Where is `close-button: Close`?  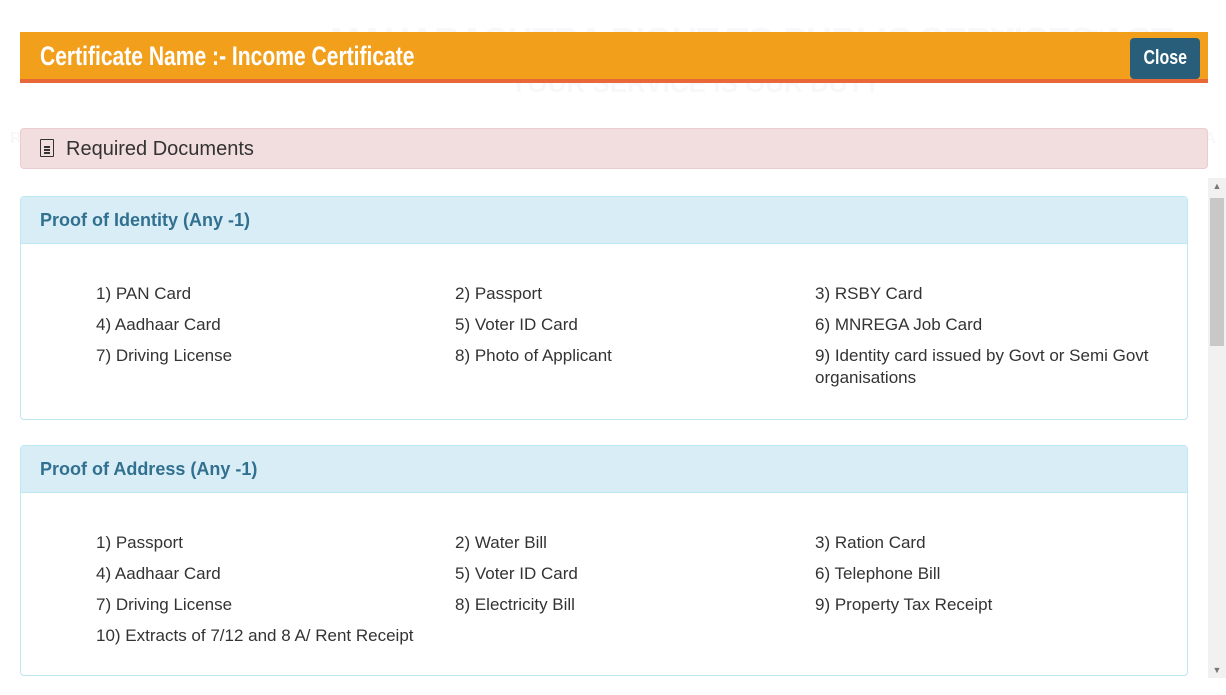
close-button: Close is located at coordinates (1165, 58).